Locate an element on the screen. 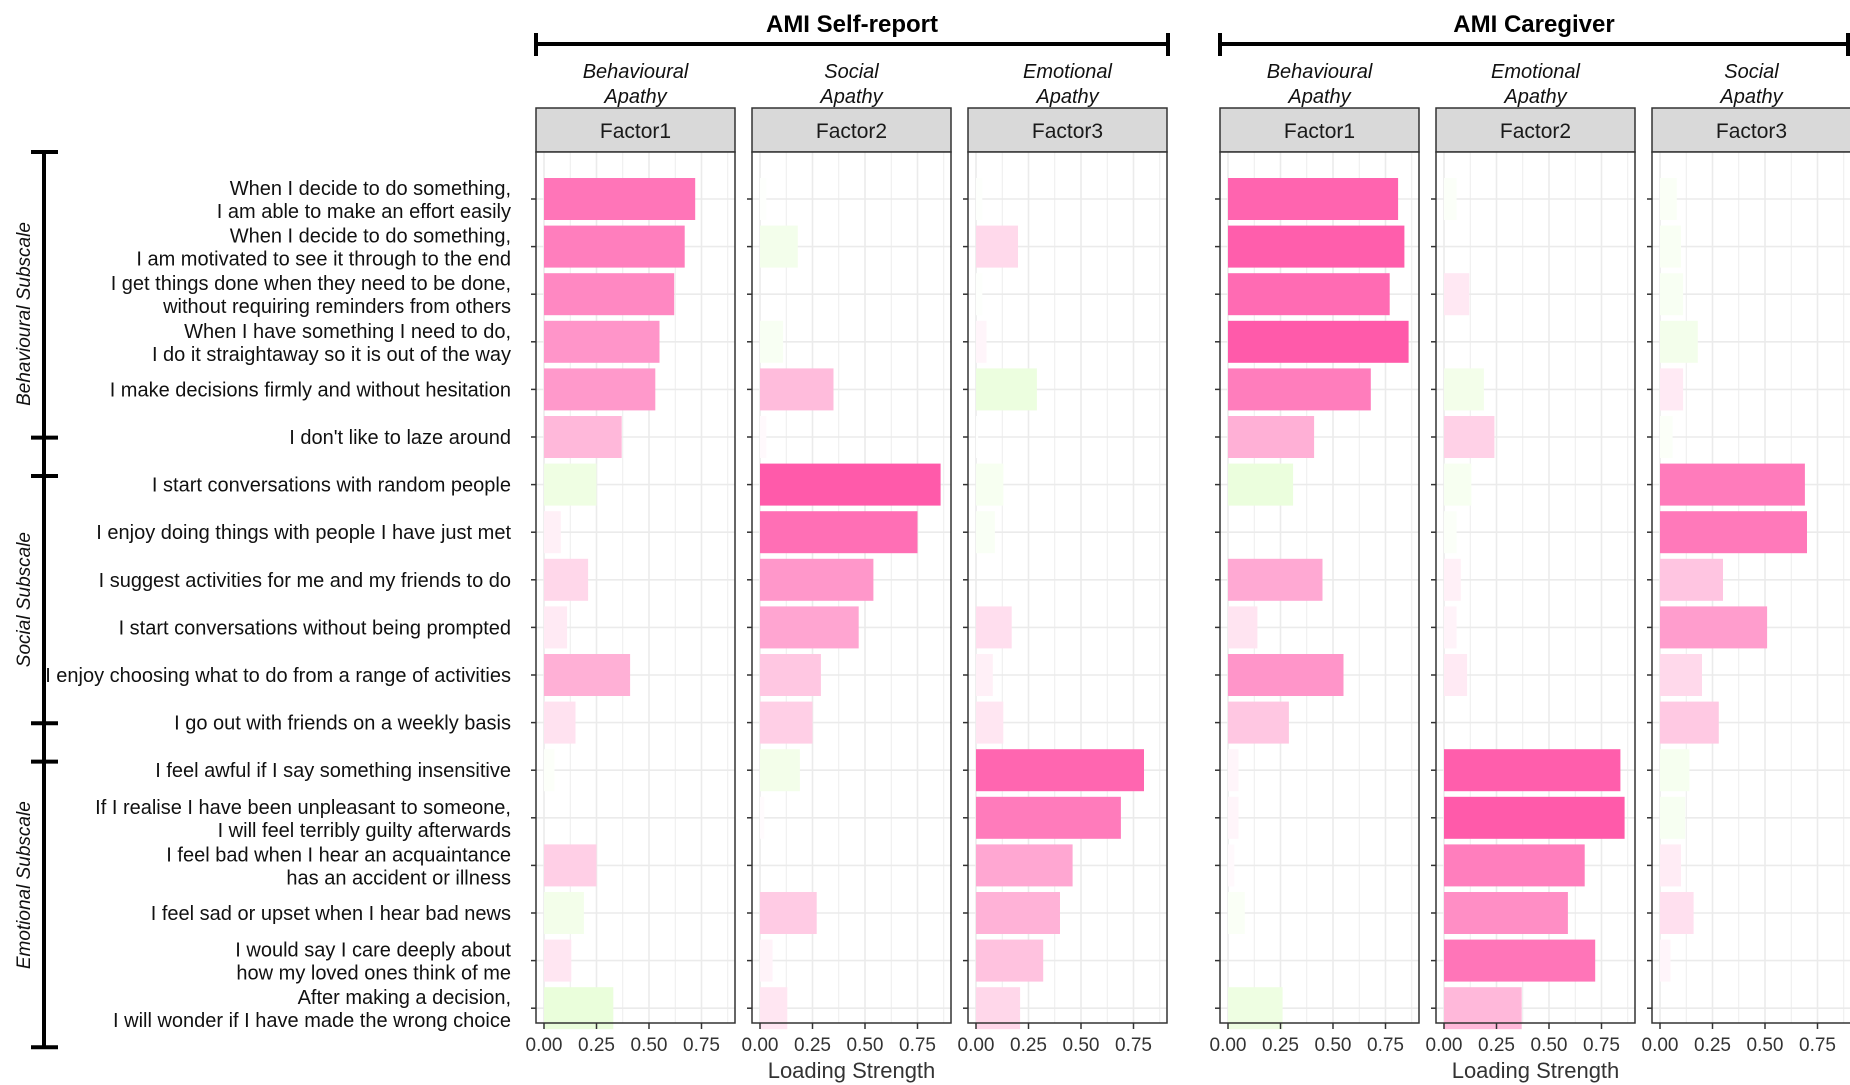 This screenshot has width=1850, height=1085. facet-strip-label: Factor1 is located at coordinates (635, 131).